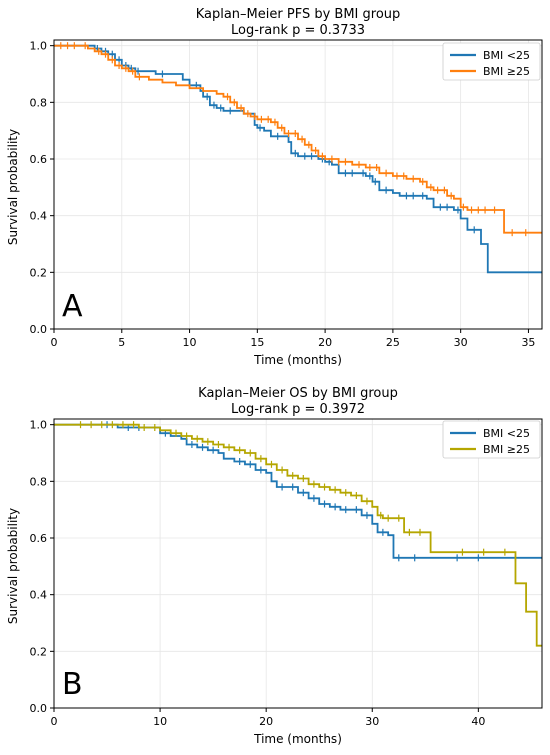 The image size is (550, 755). I want to click on os-legend: BMI <25 BMI ≥25, so click(491, 439).